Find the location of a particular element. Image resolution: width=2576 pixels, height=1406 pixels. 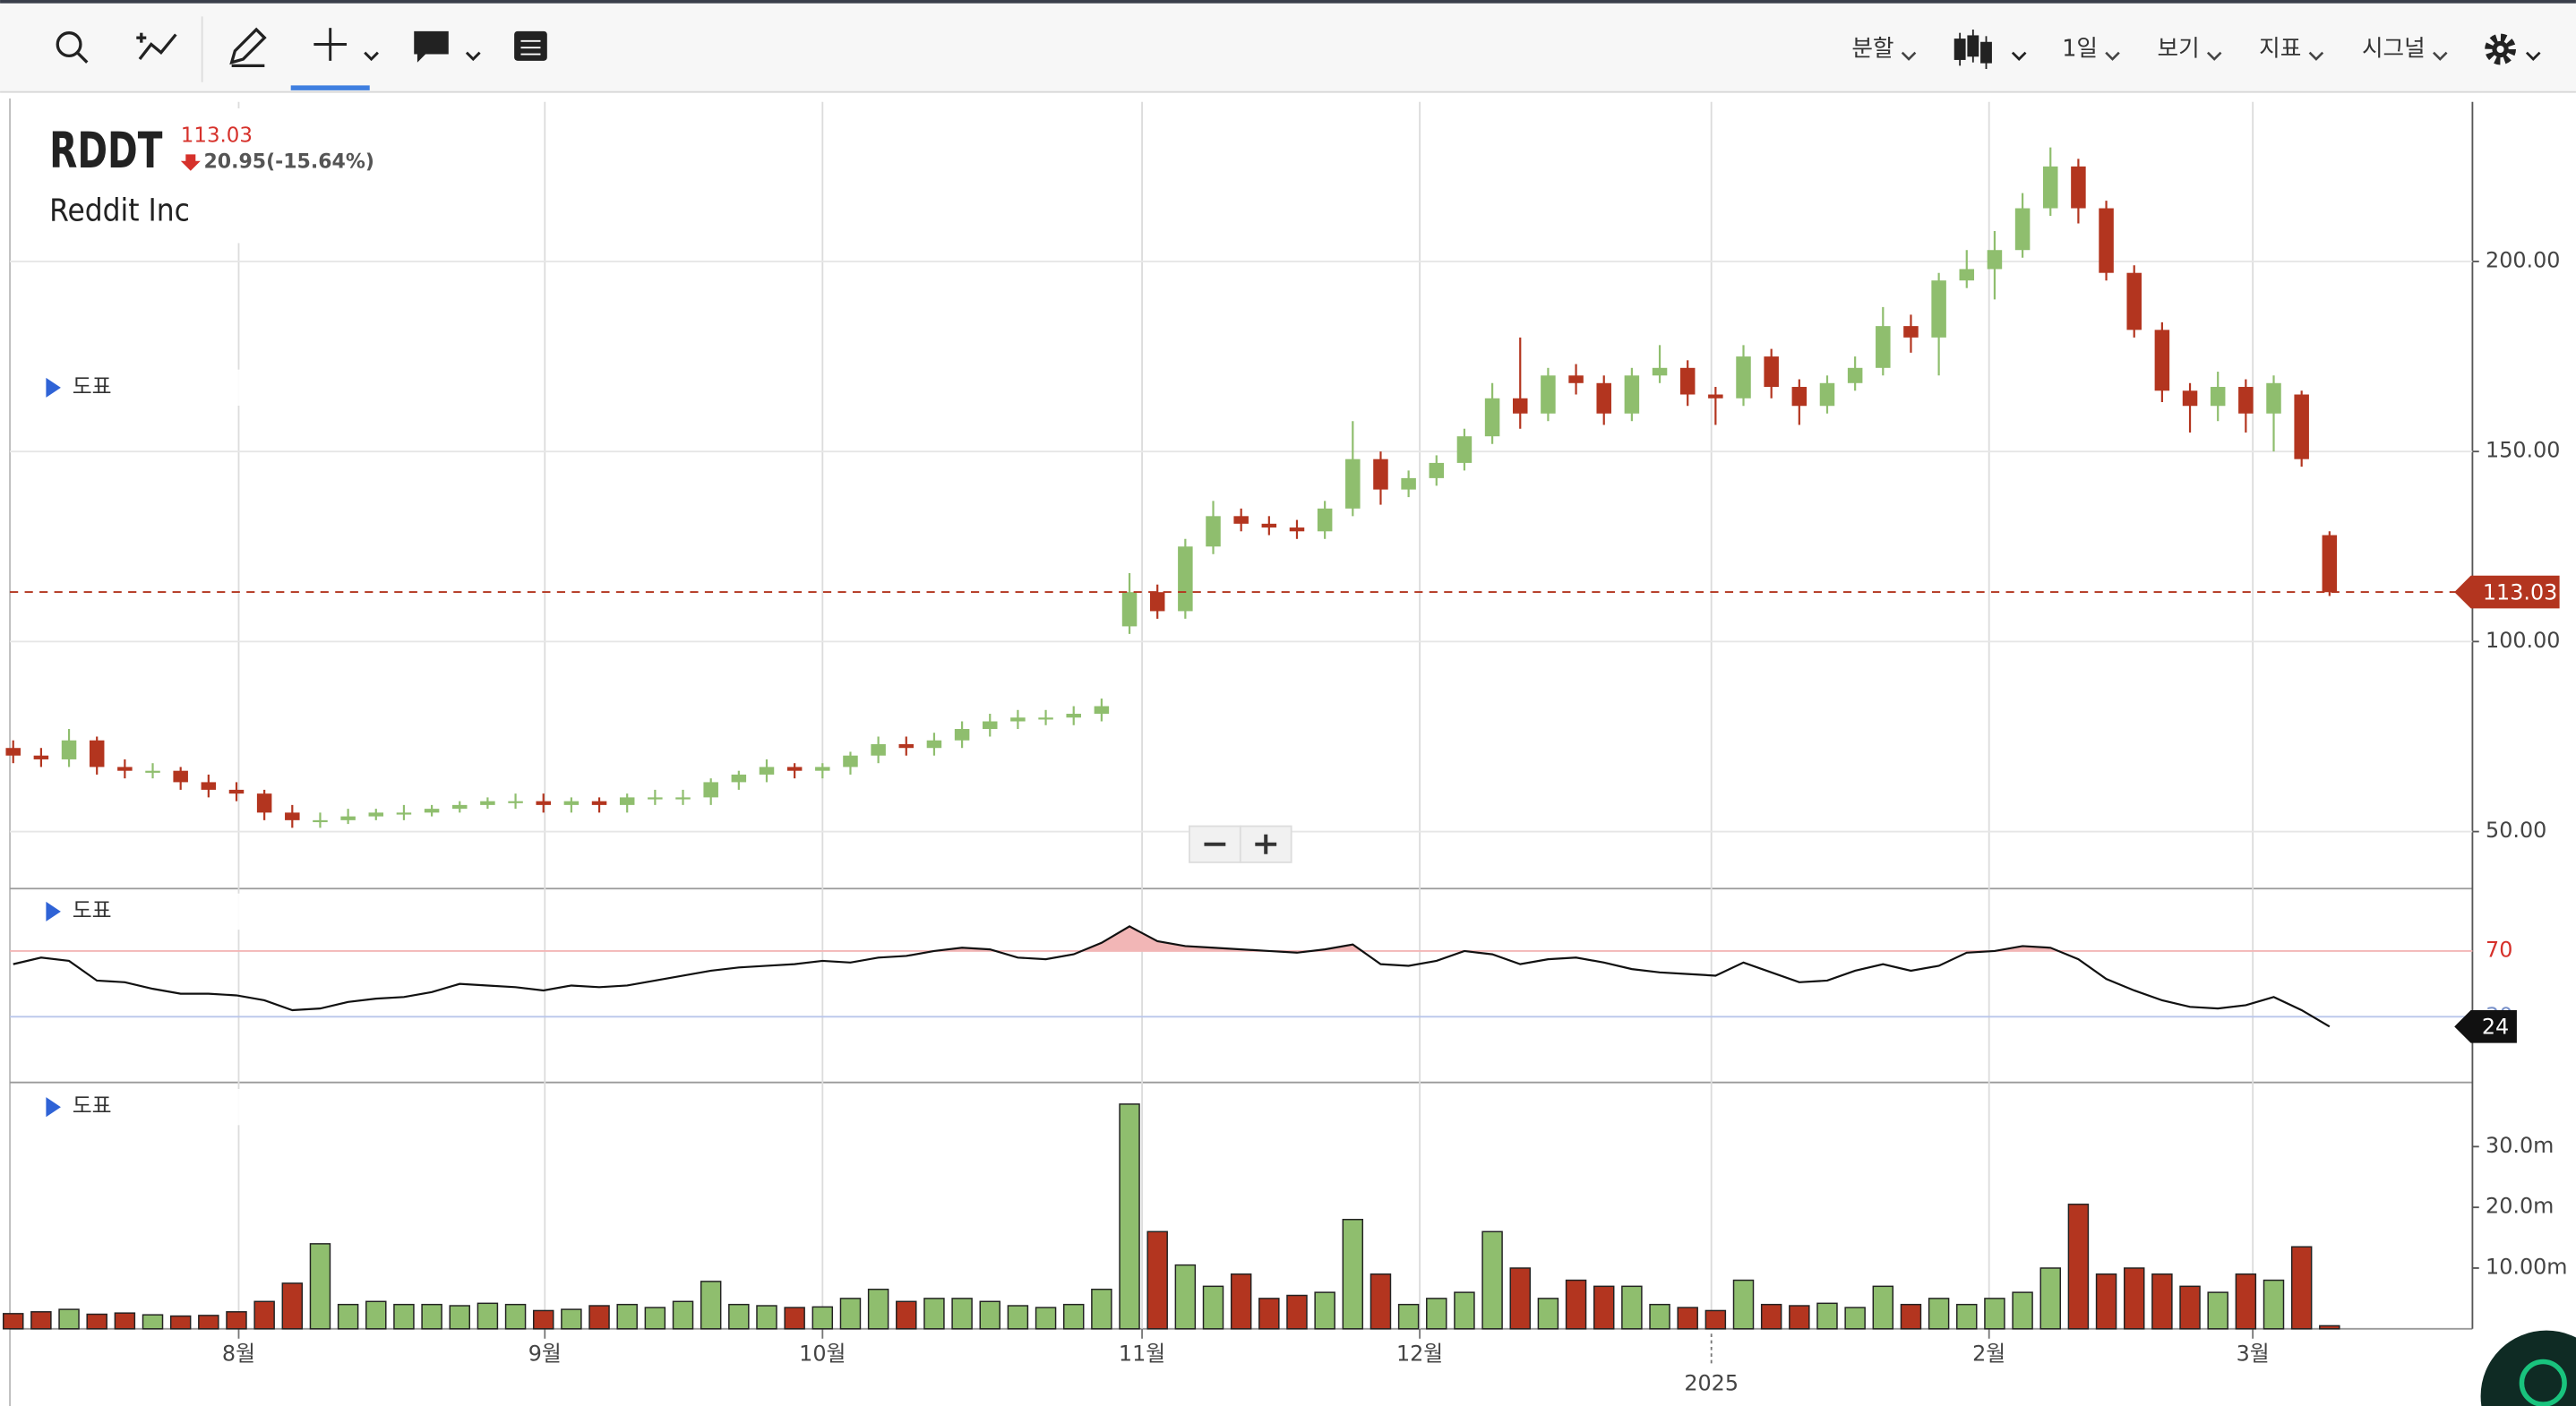

toolbar-menus: 분할 1일 보기 지표 시그널 is located at coordinates (2149, 49).